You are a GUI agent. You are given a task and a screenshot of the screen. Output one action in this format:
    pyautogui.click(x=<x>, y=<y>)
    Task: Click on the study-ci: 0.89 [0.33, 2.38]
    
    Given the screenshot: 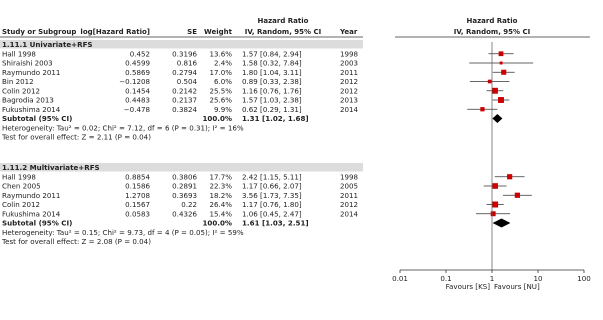 What is the action you would take?
    pyautogui.click(x=272, y=81)
    